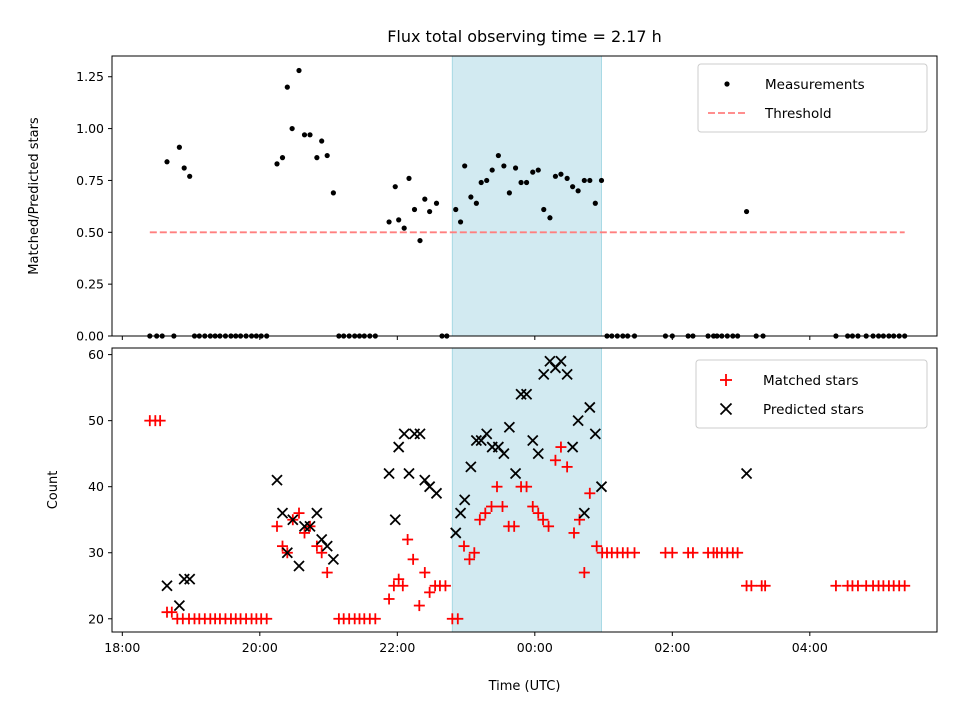  Describe the element at coordinates (90, 336) in the screenshot. I see `y-tick-label: 0.00` at that location.